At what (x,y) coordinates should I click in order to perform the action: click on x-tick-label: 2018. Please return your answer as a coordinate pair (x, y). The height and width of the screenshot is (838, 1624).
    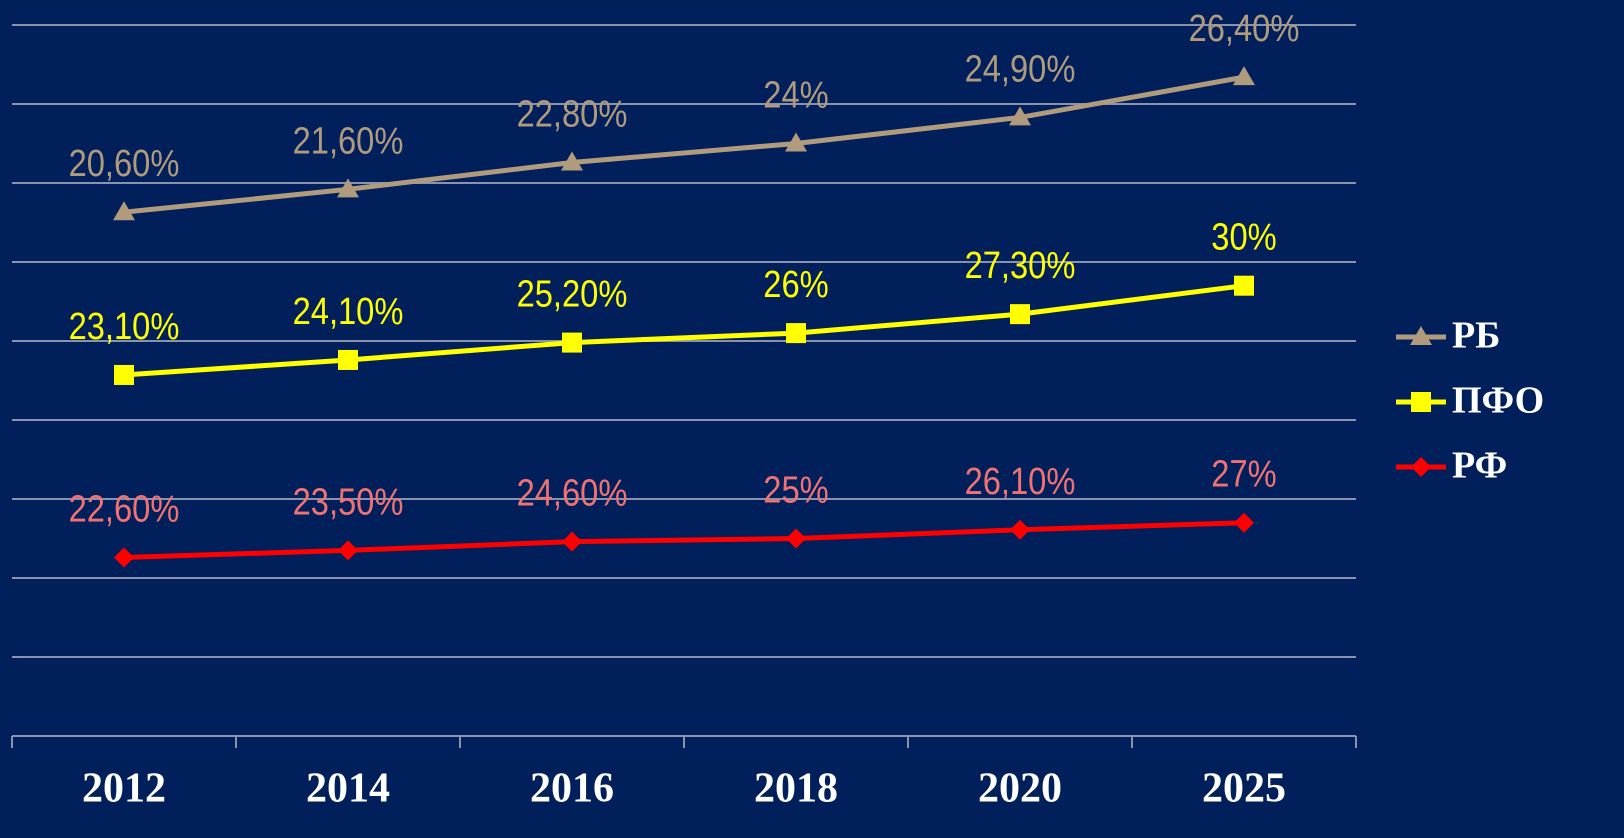
    Looking at the image, I should click on (796, 789).